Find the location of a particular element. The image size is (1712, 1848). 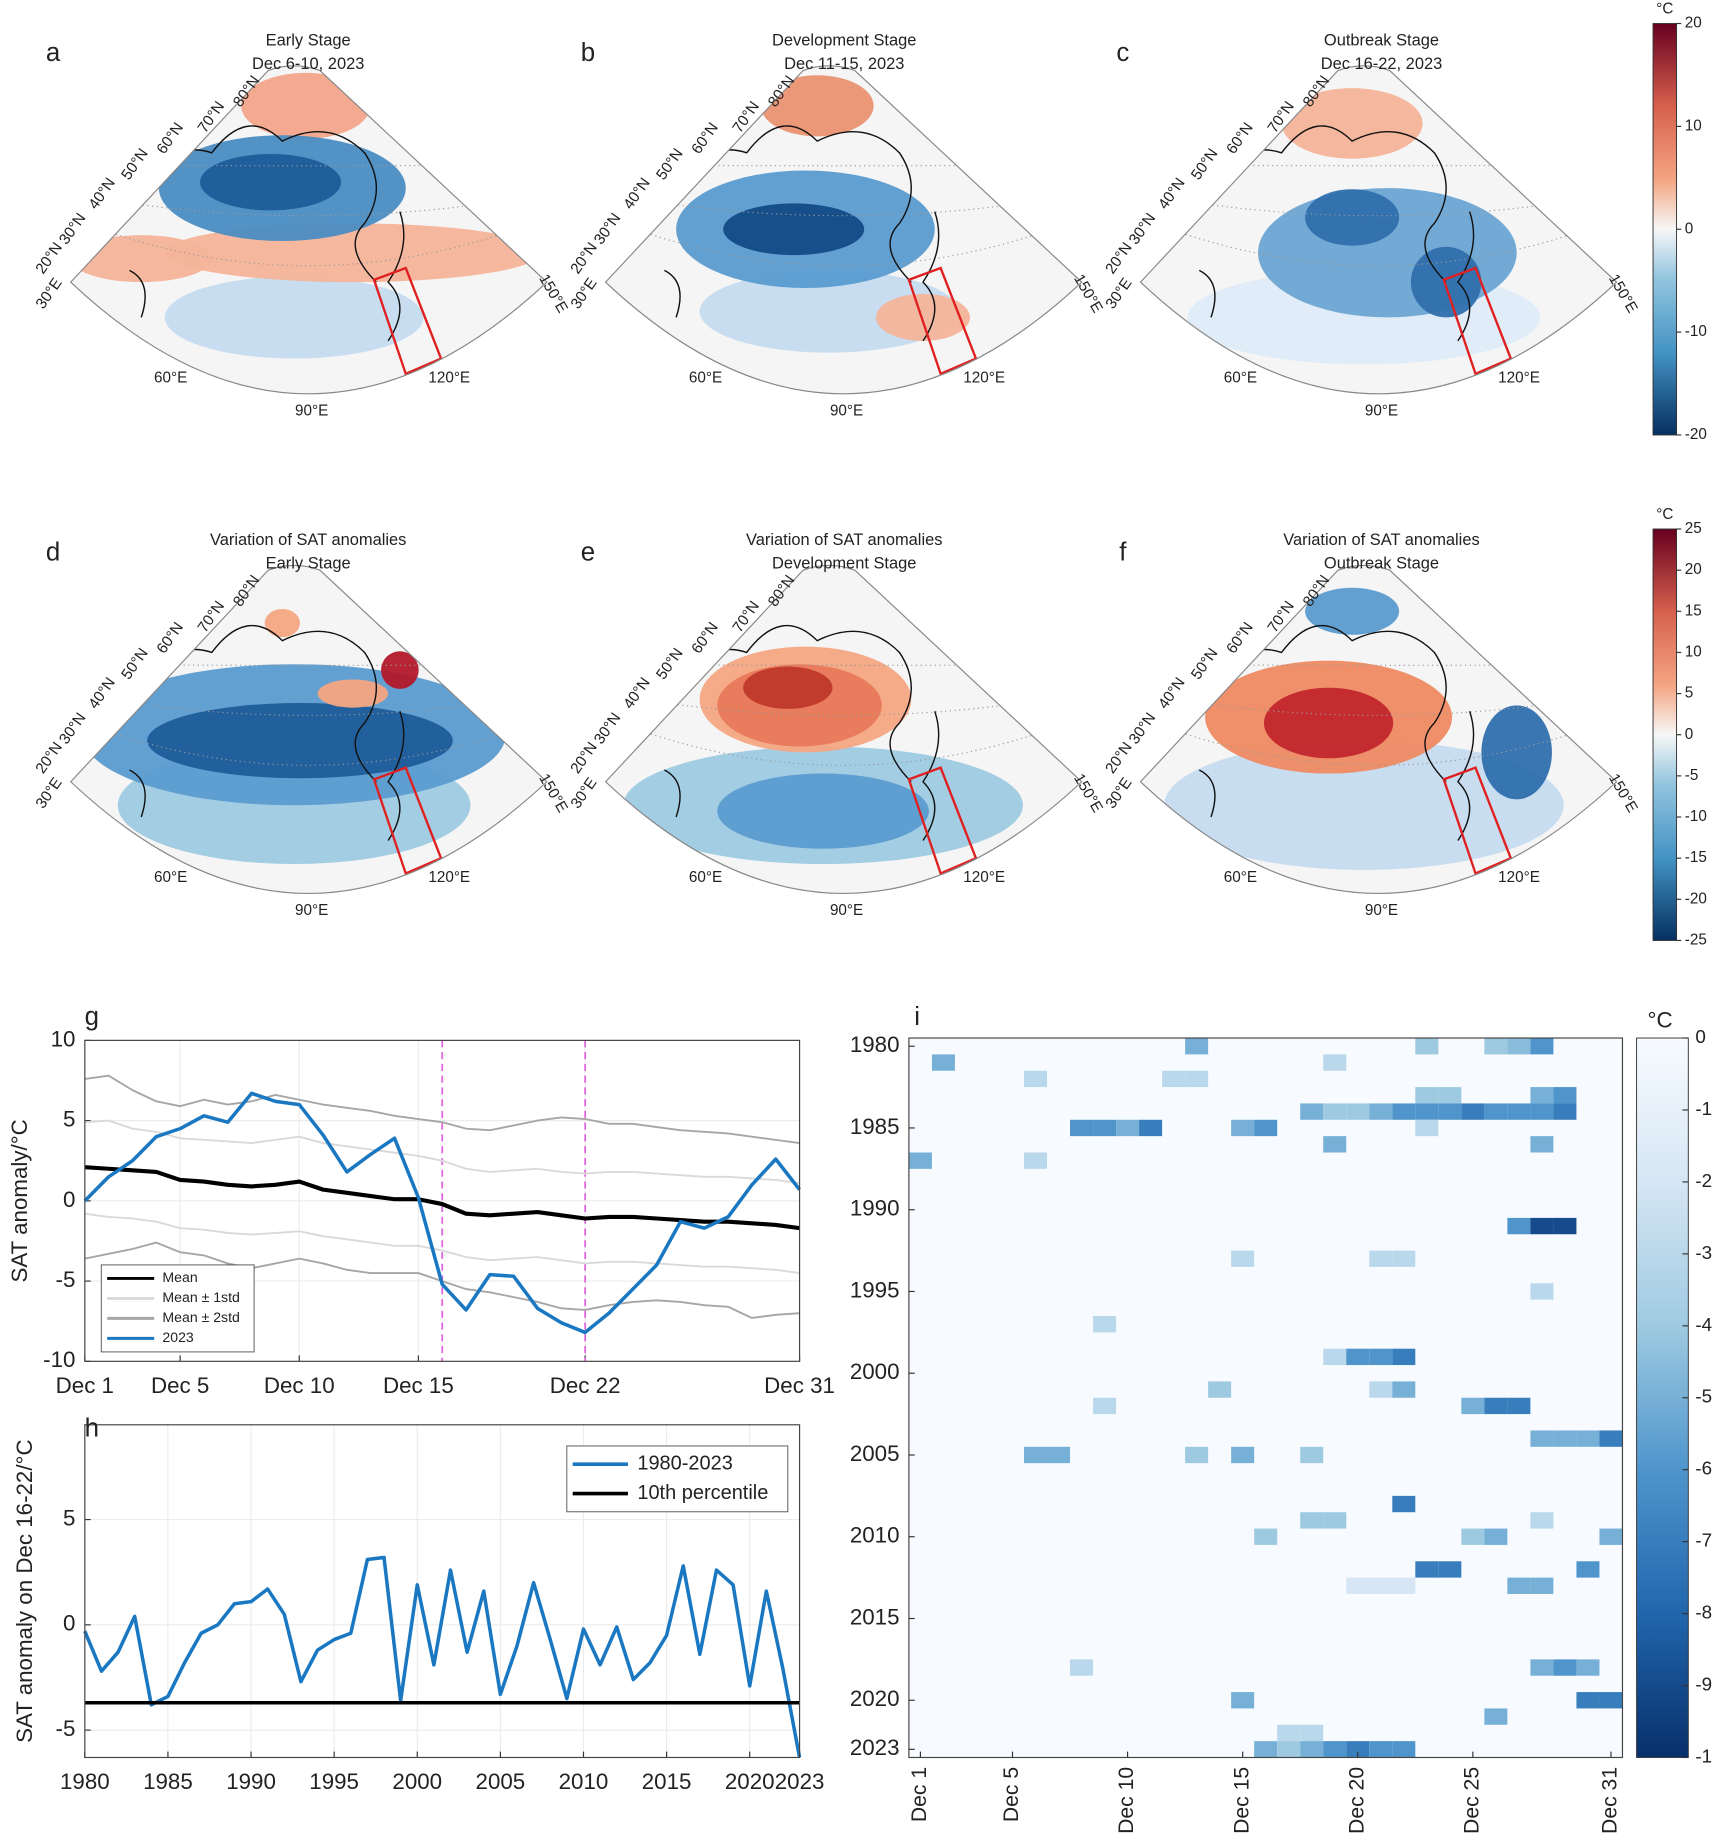

panel-title: Dec 16-22, 2023 is located at coordinates (1382, 64).